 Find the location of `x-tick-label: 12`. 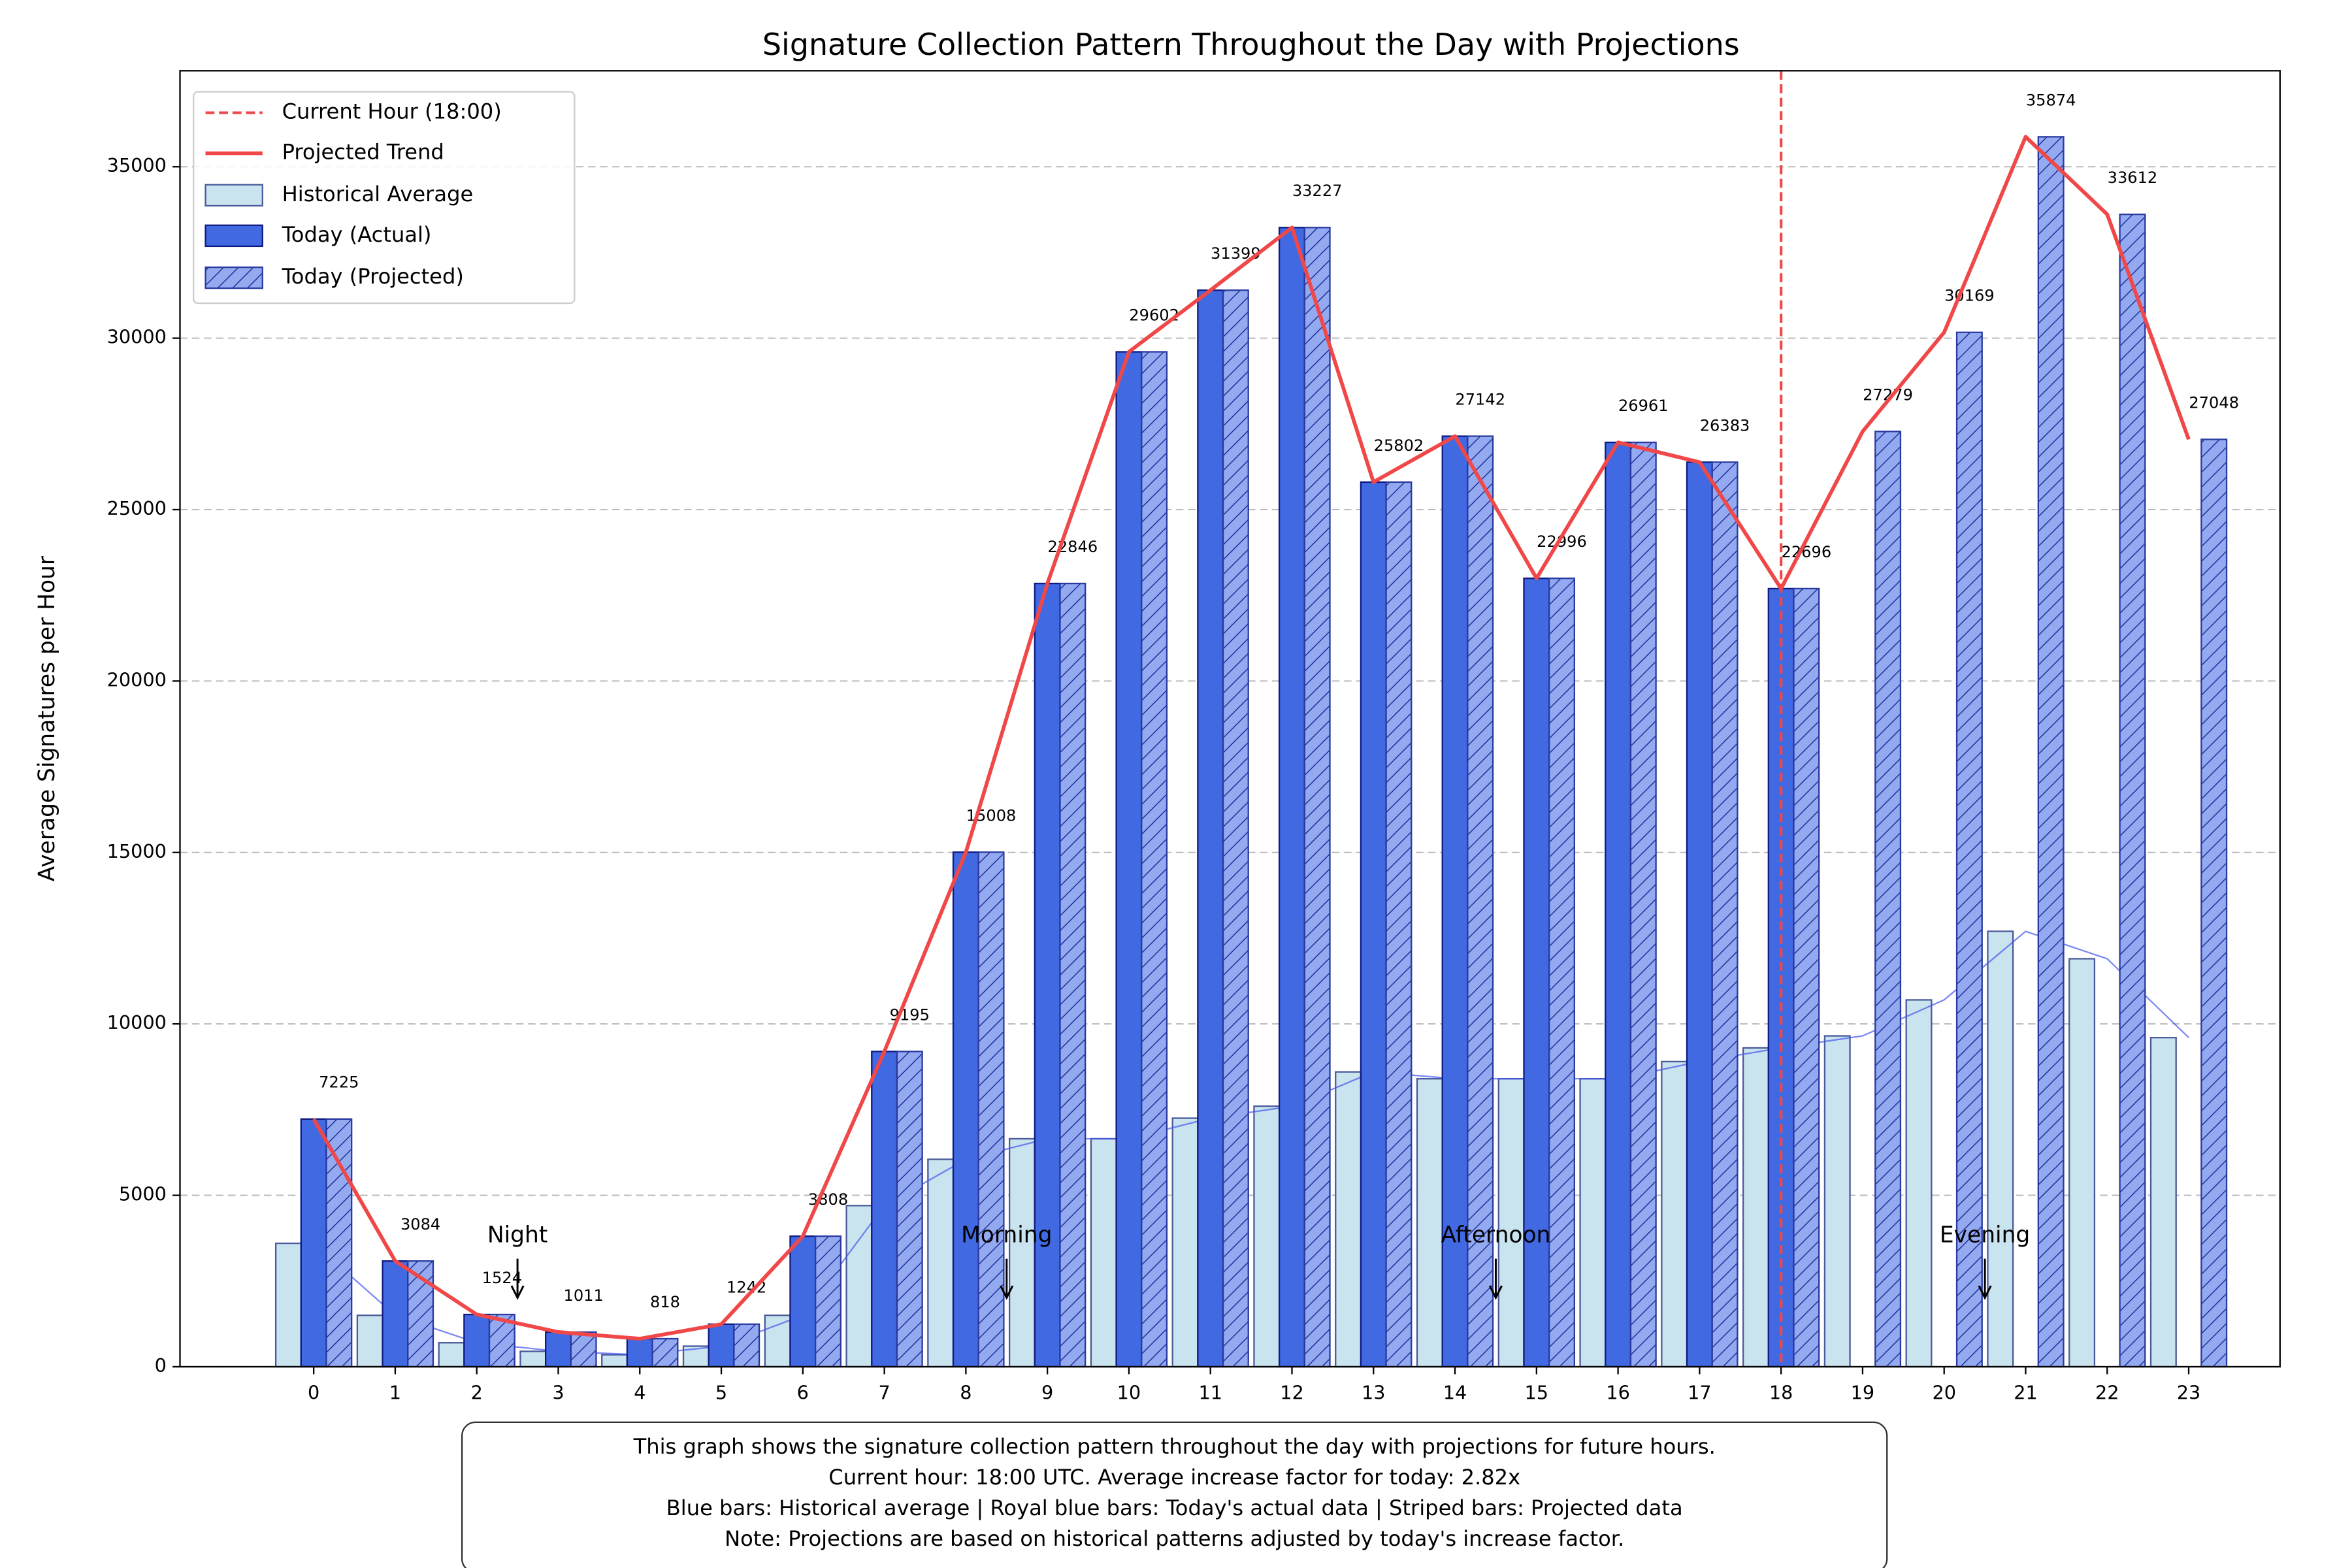

x-tick-label: 12 is located at coordinates (1292, 1392).